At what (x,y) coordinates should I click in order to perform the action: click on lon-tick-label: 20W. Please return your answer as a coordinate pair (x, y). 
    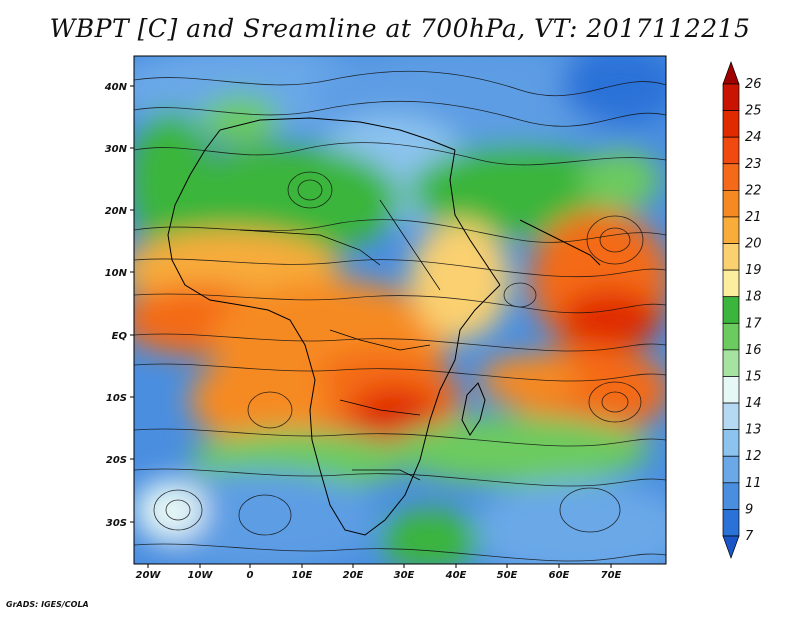
    Looking at the image, I should click on (149, 575).